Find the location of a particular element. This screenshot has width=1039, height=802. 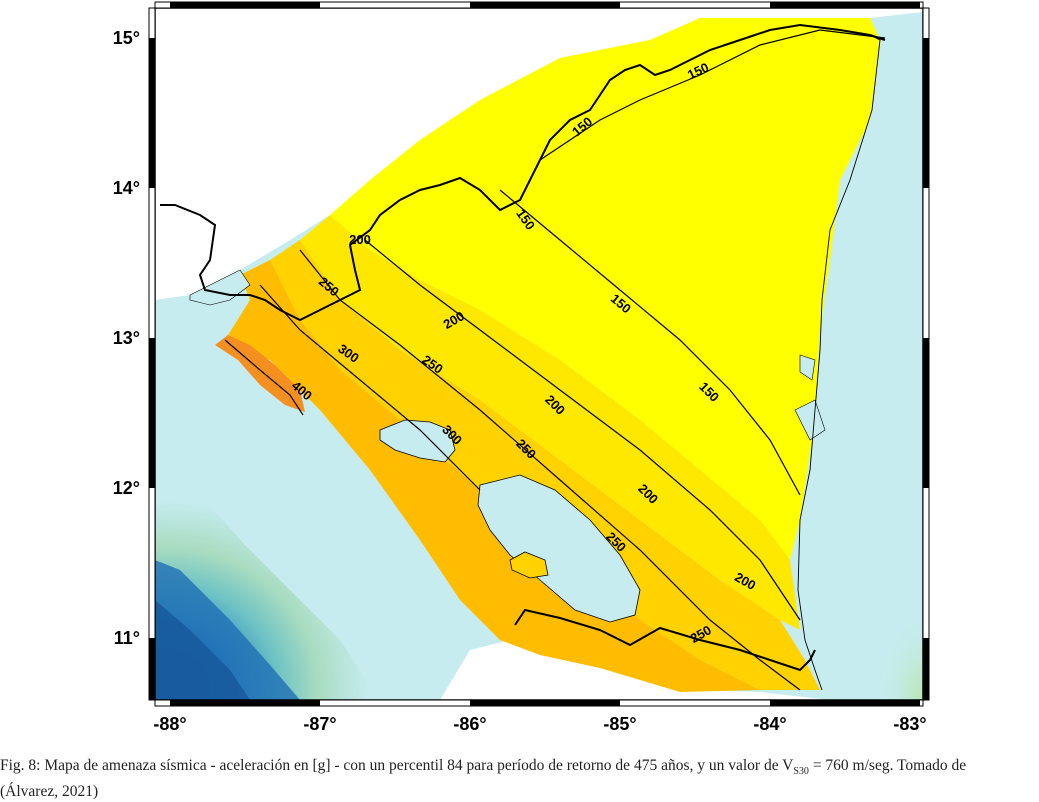

lake-nicaragua is located at coordinates (559, 548).